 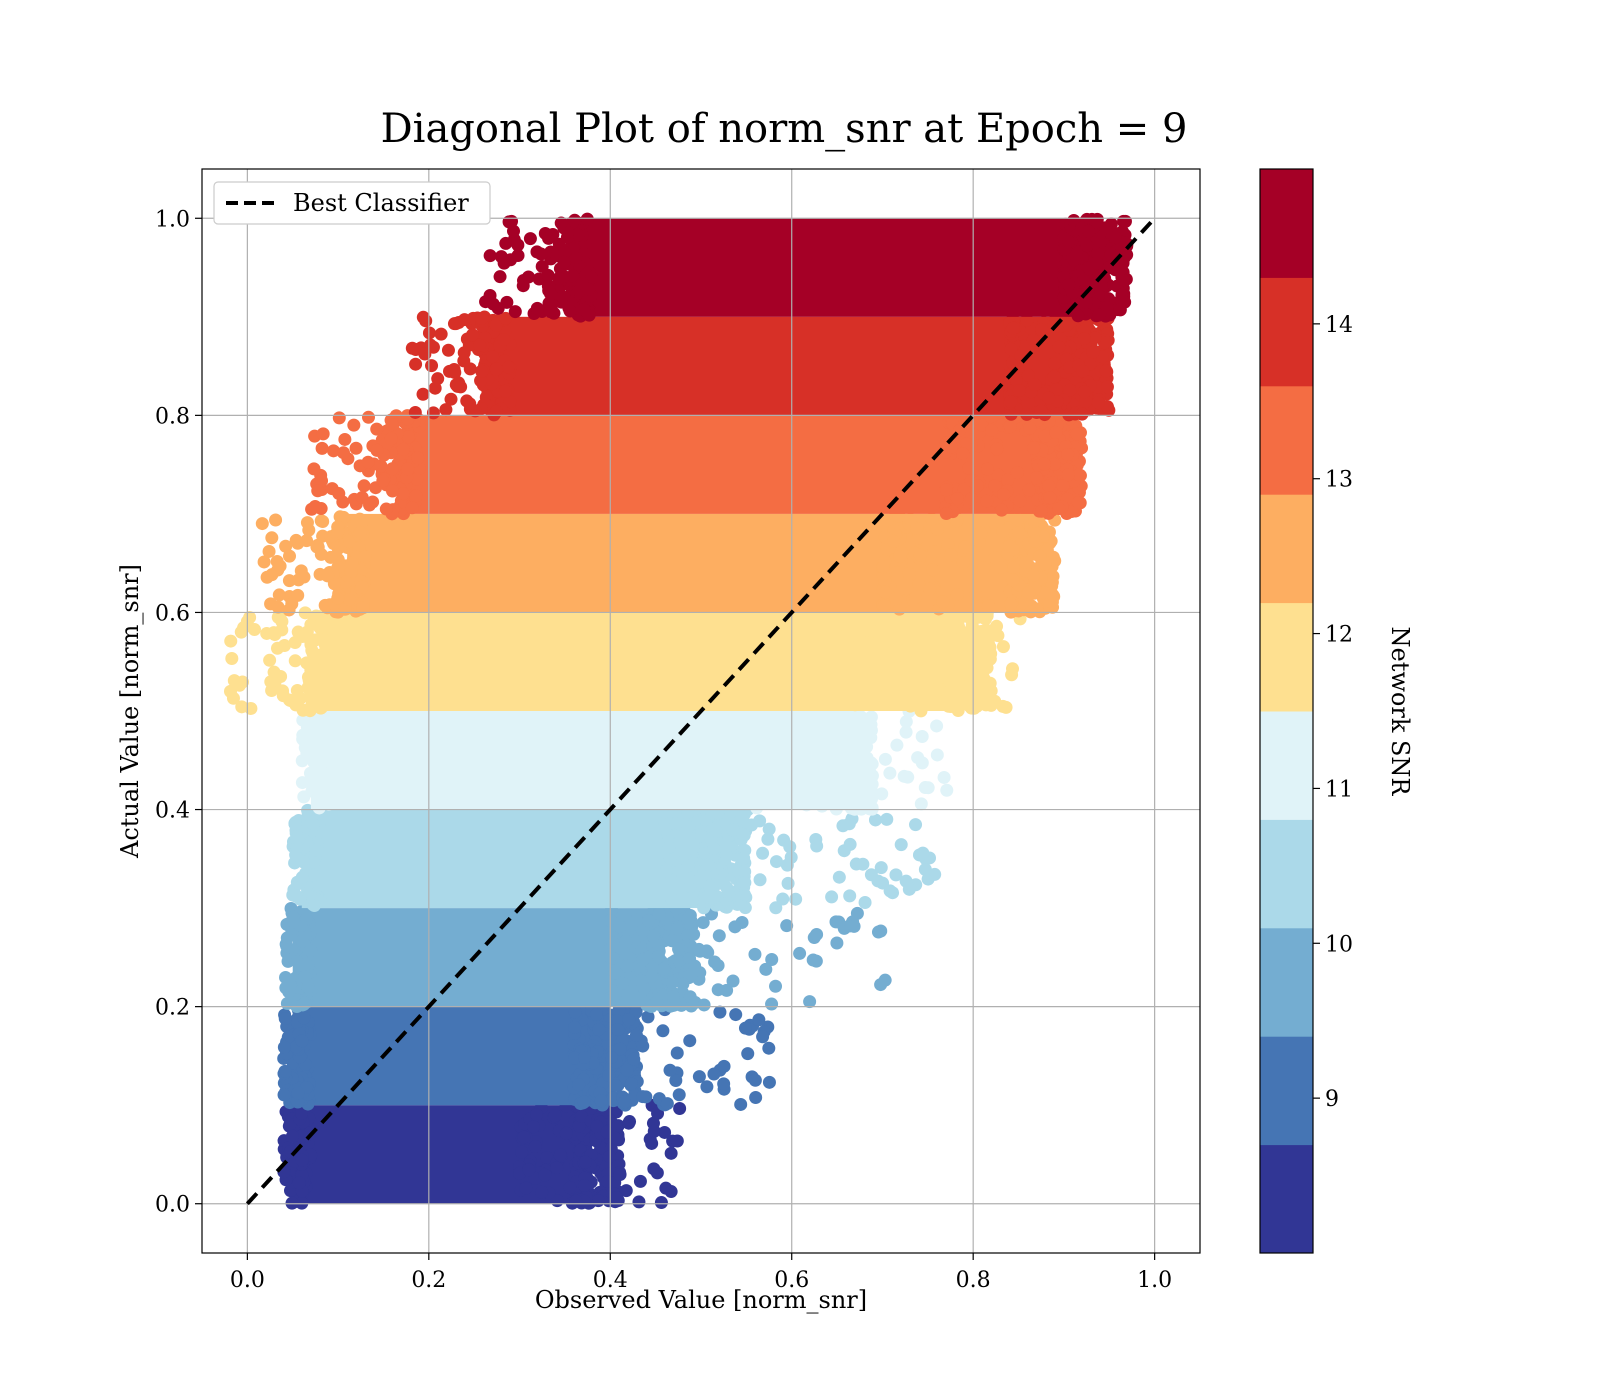 I want to click on snr-band-1-core, so click(x=451, y=1056).